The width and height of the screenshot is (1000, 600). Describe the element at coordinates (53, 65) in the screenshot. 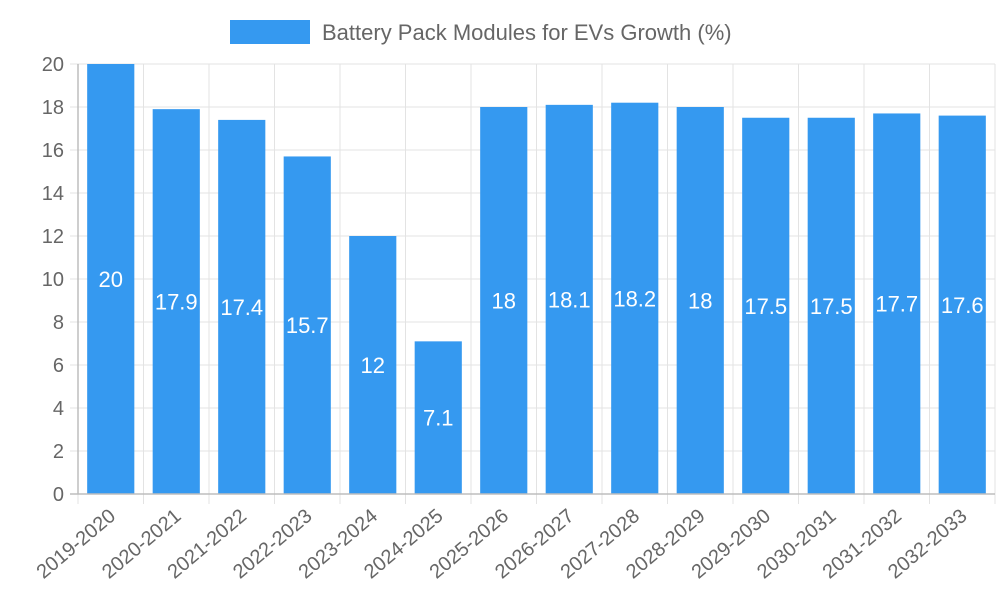

I see `y-tick-label: 20` at that location.